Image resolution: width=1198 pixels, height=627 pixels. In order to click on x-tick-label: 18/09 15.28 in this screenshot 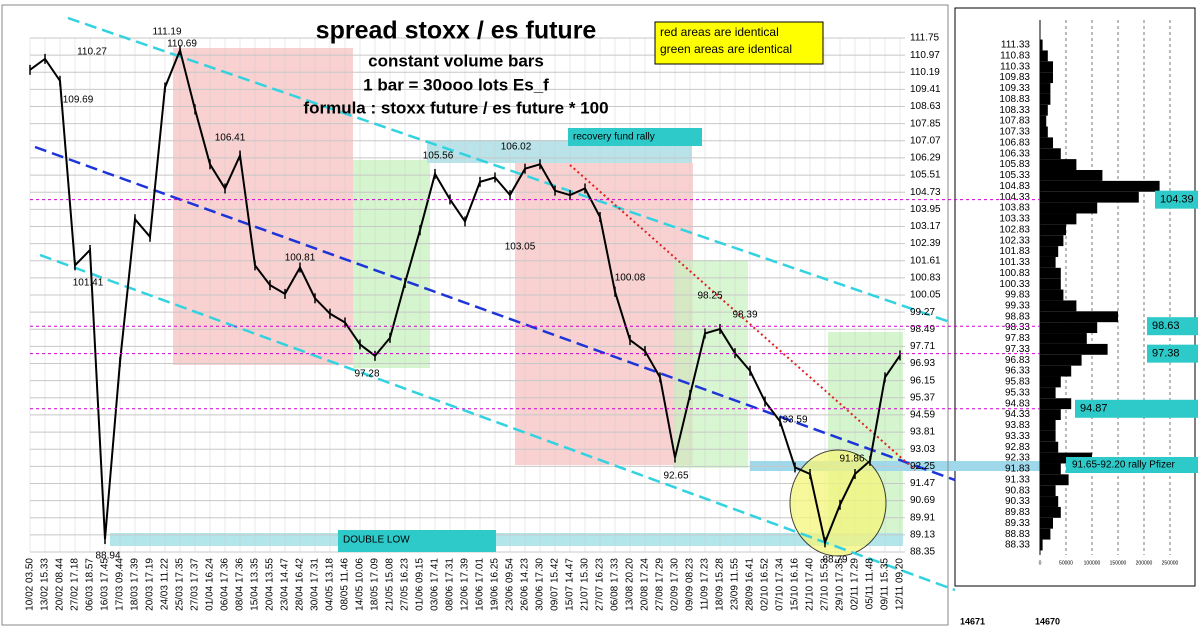, I will do `click(720, 584)`.